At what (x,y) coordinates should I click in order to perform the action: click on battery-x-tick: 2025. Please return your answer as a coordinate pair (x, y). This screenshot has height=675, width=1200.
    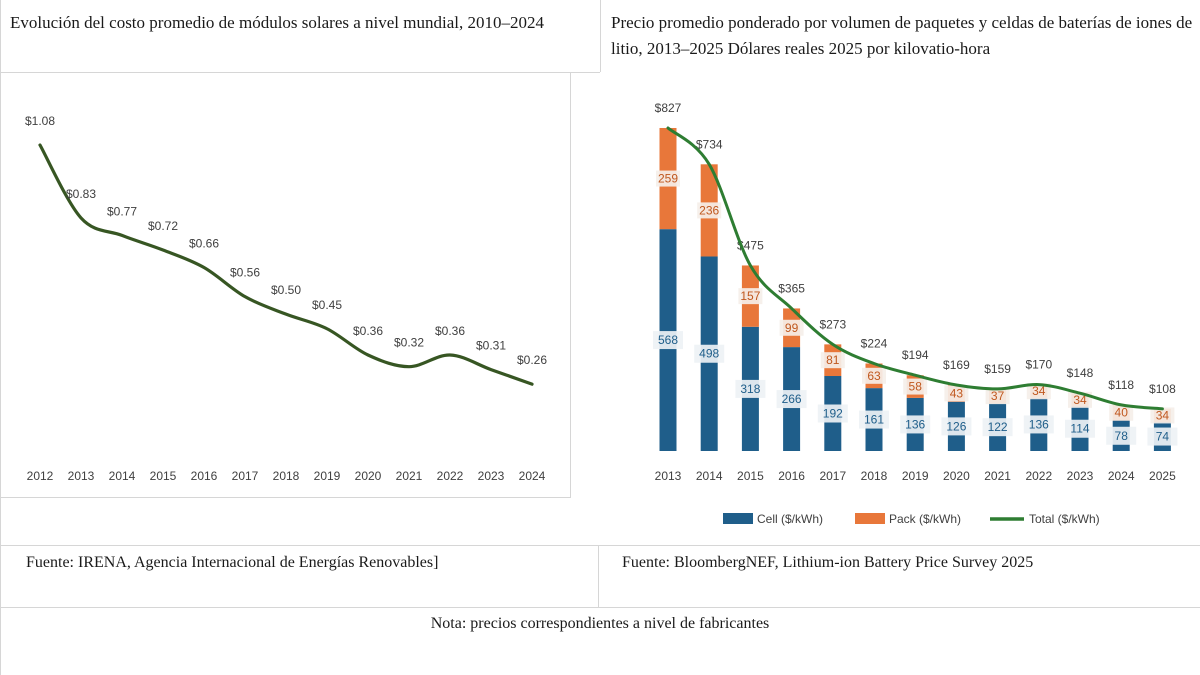
    Looking at the image, I should click on (1162, 476).